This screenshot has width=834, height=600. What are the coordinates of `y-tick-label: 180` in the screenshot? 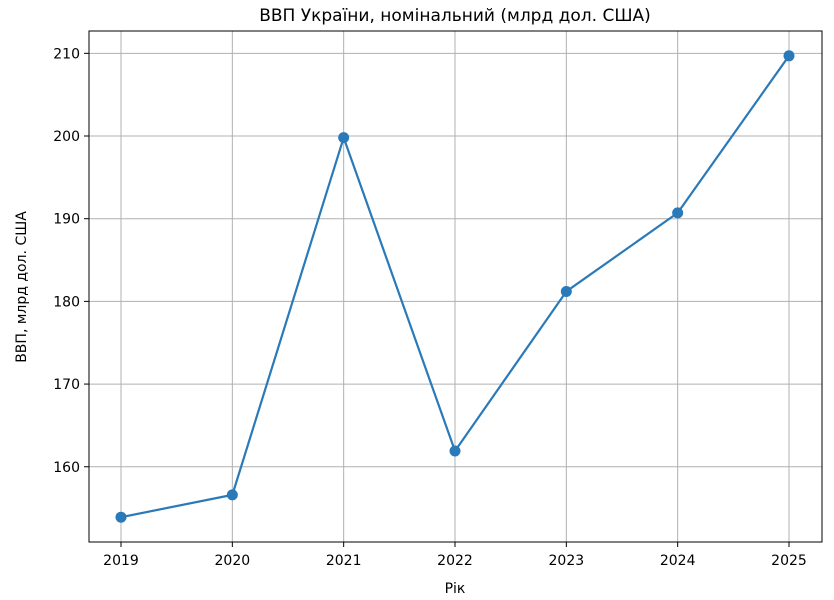 It's located at (66, 302).